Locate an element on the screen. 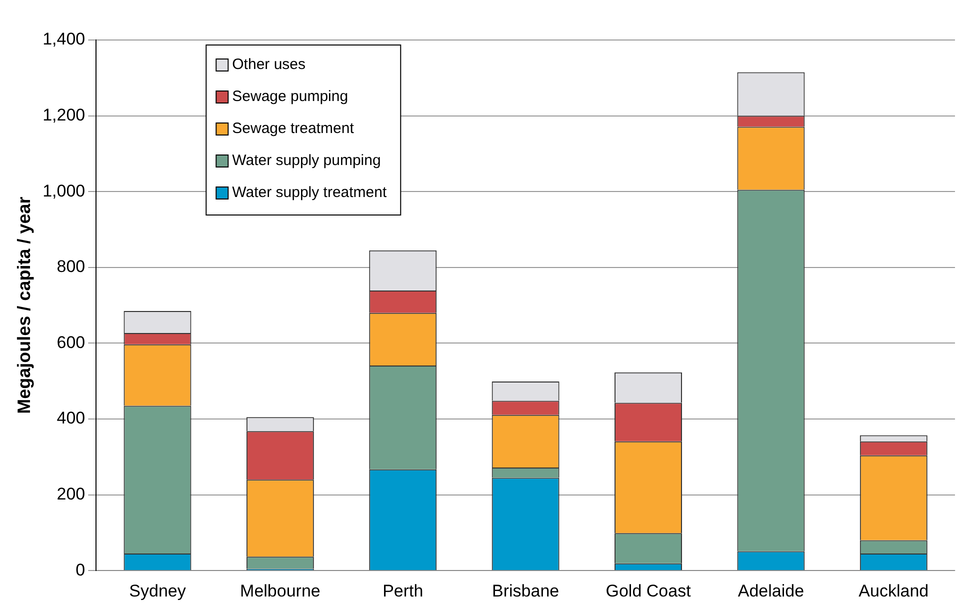 The height and width of the screenshot is (610, 975). x-tick-label: Auckland is located at coordinates (893, 590).